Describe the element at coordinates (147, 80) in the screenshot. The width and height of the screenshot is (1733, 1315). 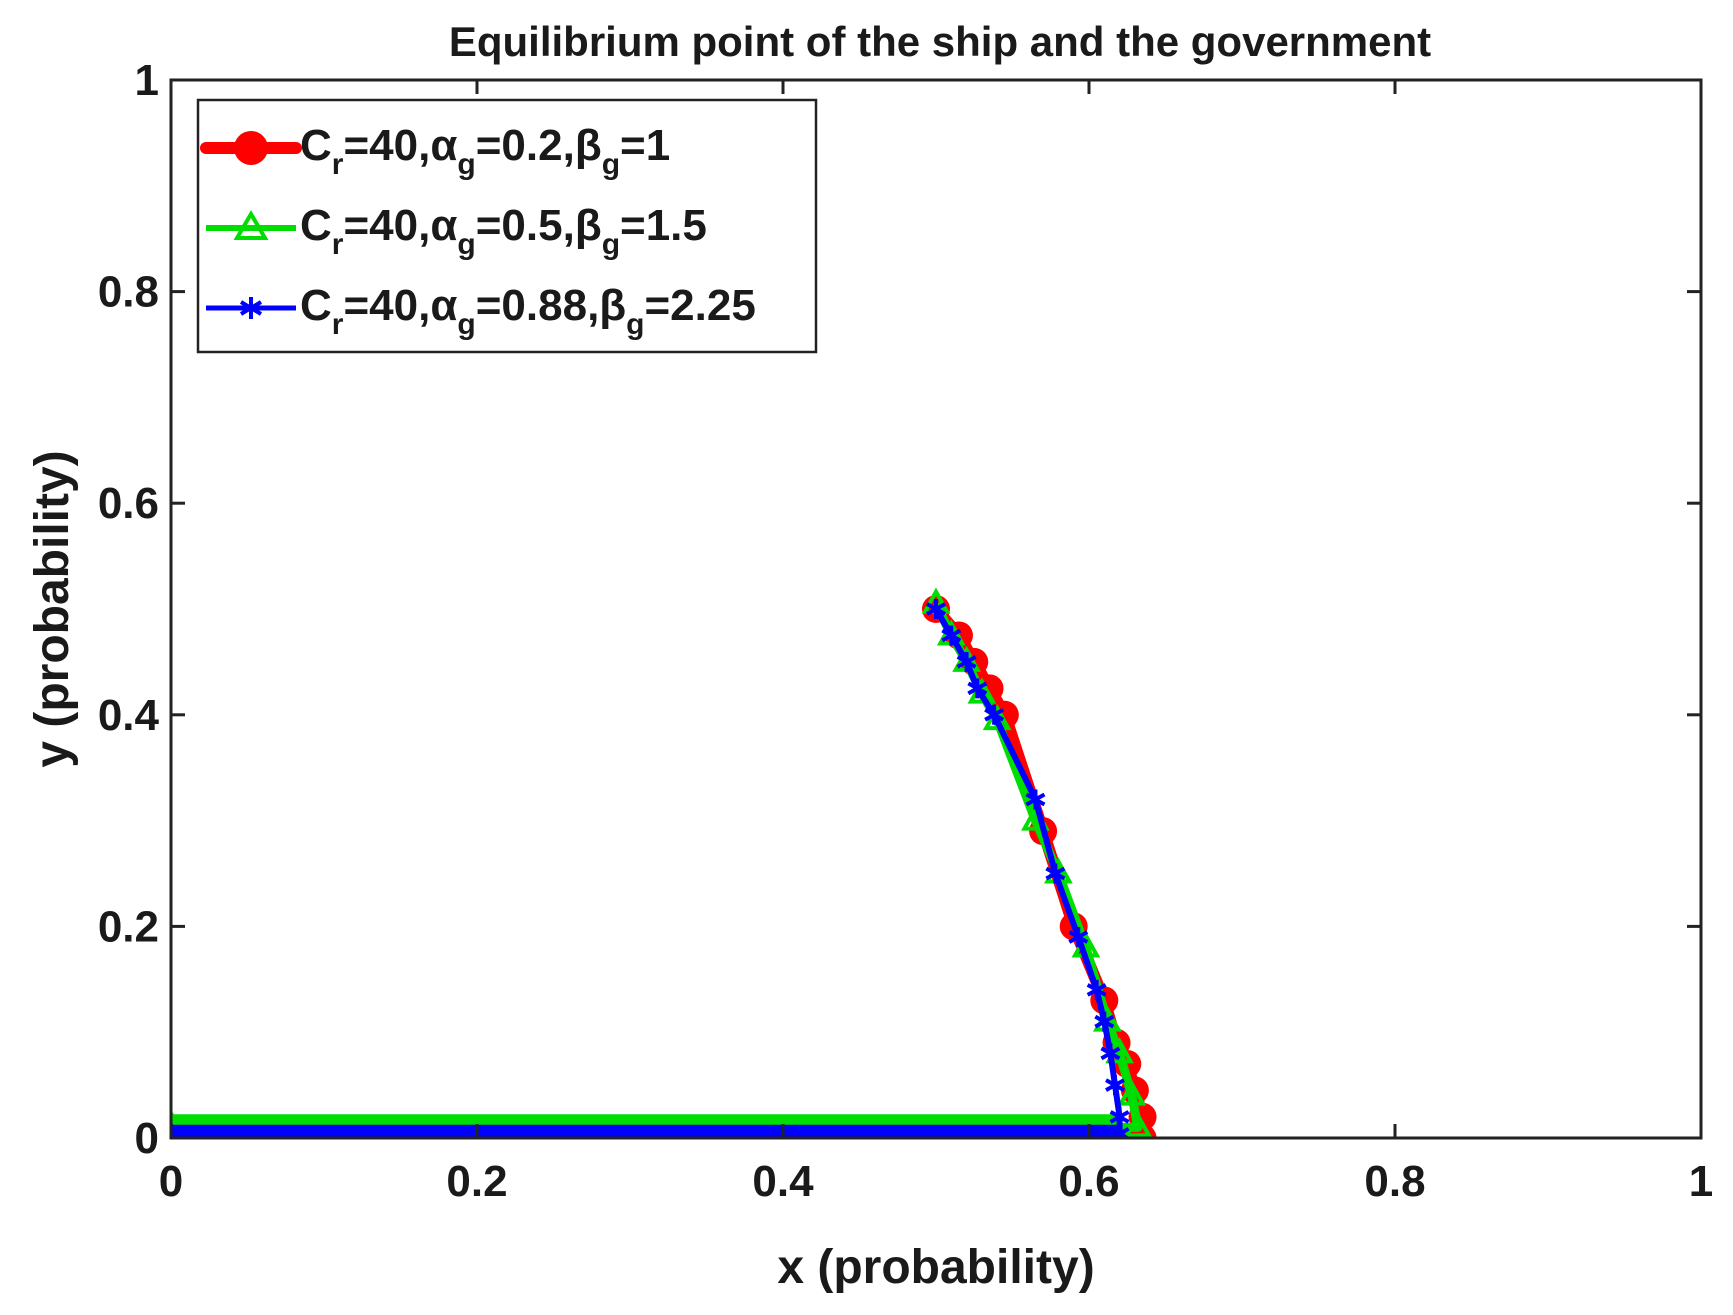
I see `y-tick-label: 1` at that location.